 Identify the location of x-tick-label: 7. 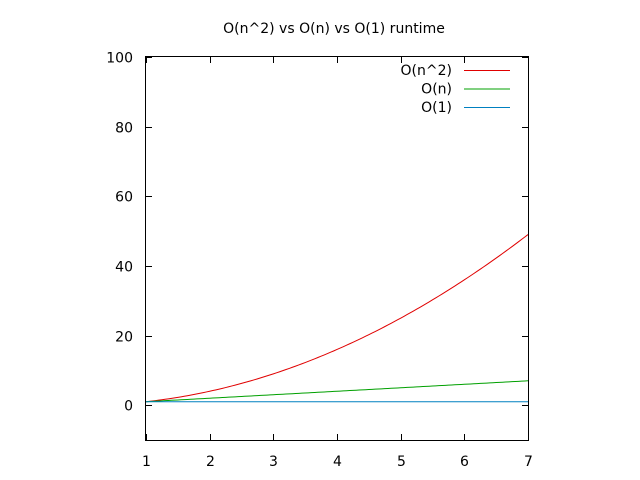
(528, 462).